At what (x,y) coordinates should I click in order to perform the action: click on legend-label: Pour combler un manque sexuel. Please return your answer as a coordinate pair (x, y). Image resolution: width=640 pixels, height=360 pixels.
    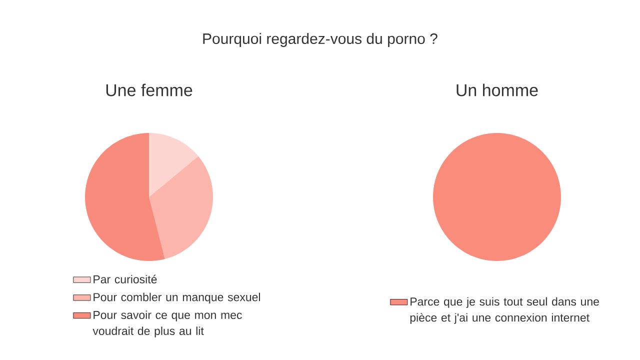
    Looking at the image, I should click on (177, 298).